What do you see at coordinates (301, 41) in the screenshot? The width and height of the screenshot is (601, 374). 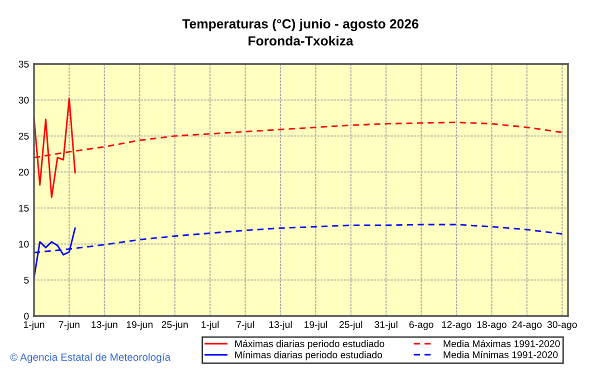 I see `chart-subtitle: Foronda-Txokiza` at bounding box center [301, 41].